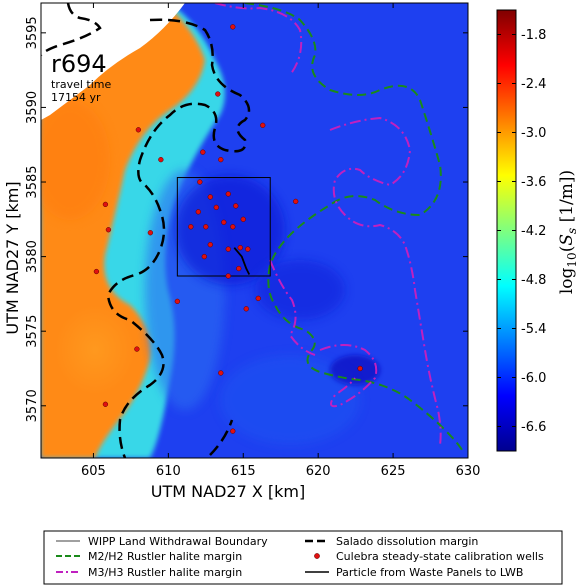 Image resolution: width=579 pixels, height=586 pixels. I want to click on x-tick-label: 610, so click(168, 471).